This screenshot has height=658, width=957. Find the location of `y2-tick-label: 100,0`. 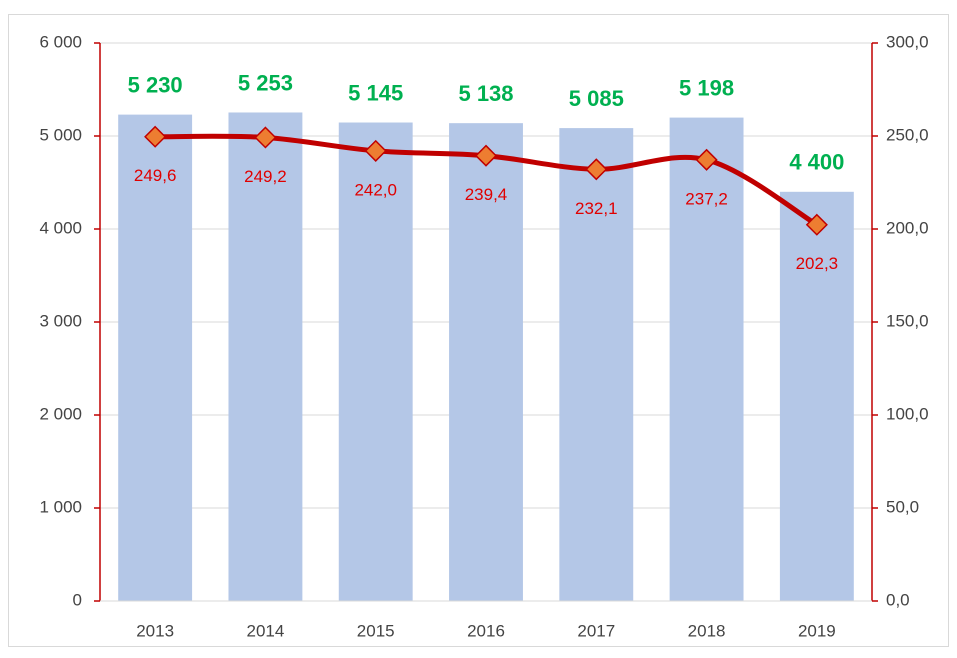

y2-tick-label: 100,0 is located at coordinates (907, 413).